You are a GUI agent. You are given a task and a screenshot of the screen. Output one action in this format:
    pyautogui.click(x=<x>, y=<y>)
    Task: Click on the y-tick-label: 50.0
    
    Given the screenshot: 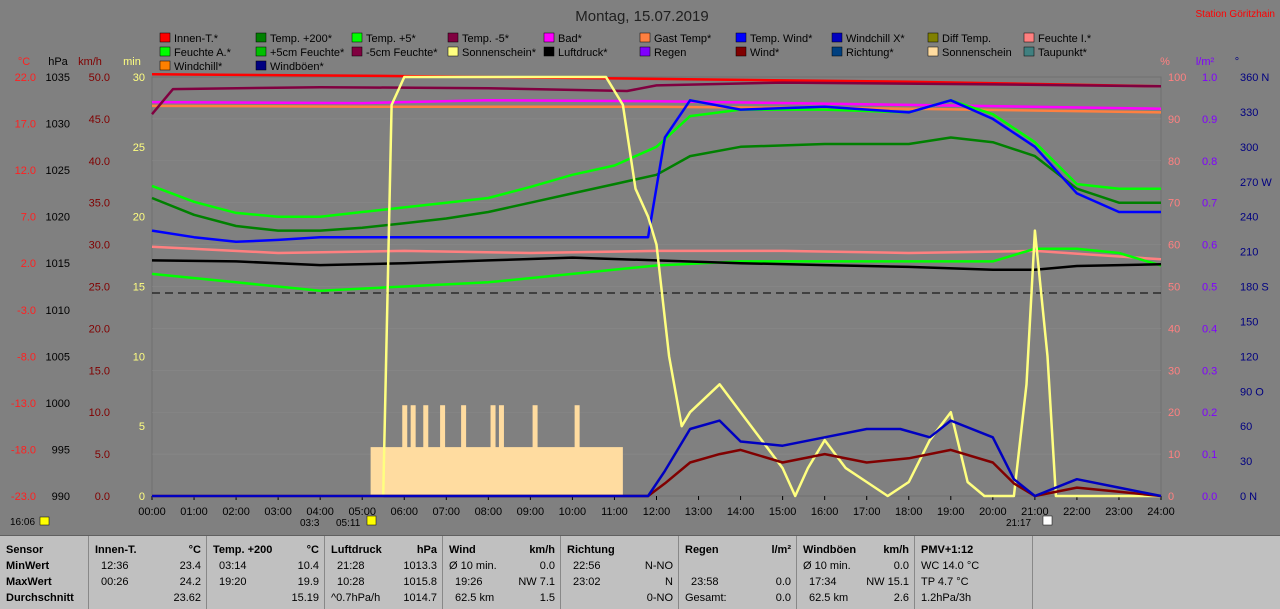 What is the action you would take?
    pyautogui.click(x=99, y=78)
    